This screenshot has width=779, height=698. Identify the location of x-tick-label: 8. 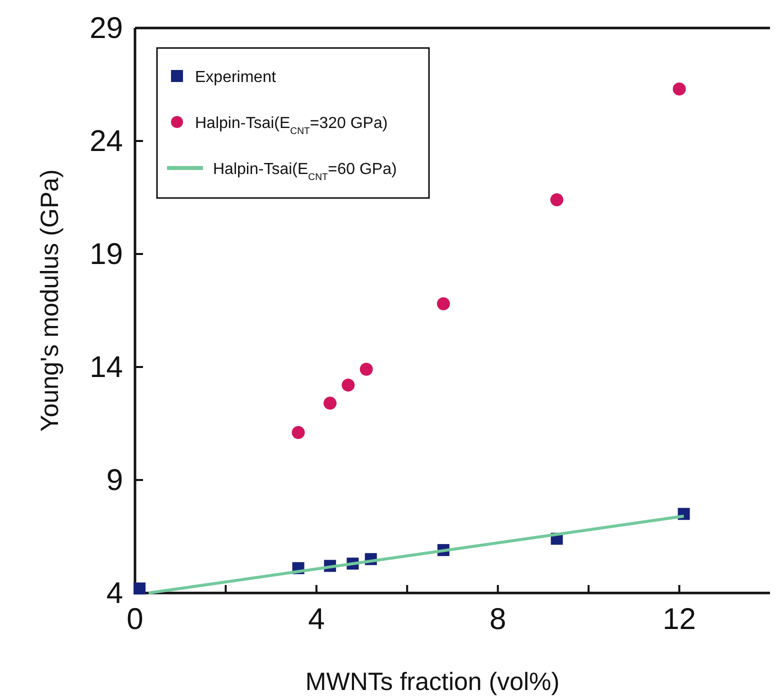
(498, 619).